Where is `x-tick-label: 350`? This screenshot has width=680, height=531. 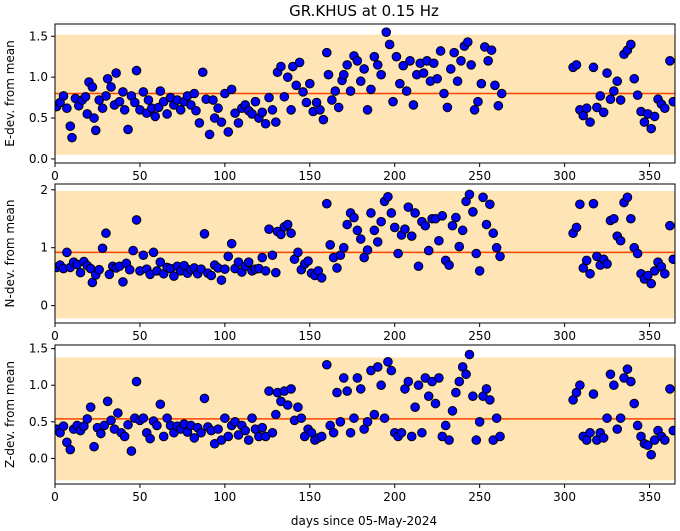 x-tick-label: 350 is located at coordinates (649, 176).